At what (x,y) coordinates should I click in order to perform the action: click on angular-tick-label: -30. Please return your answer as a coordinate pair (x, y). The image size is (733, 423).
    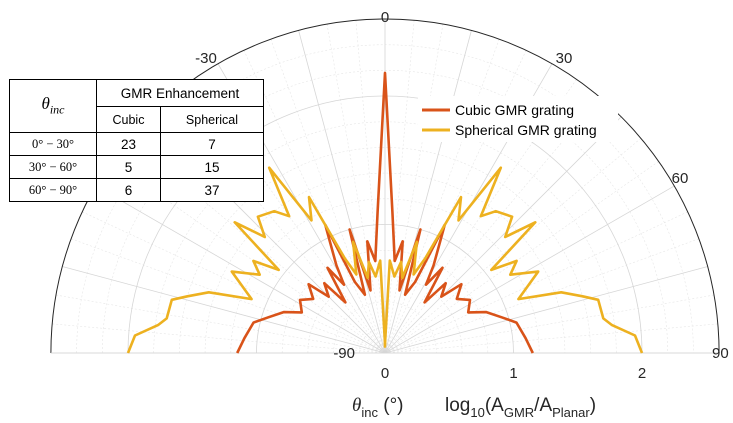
    Looking at the image, I should click on (206, 58).